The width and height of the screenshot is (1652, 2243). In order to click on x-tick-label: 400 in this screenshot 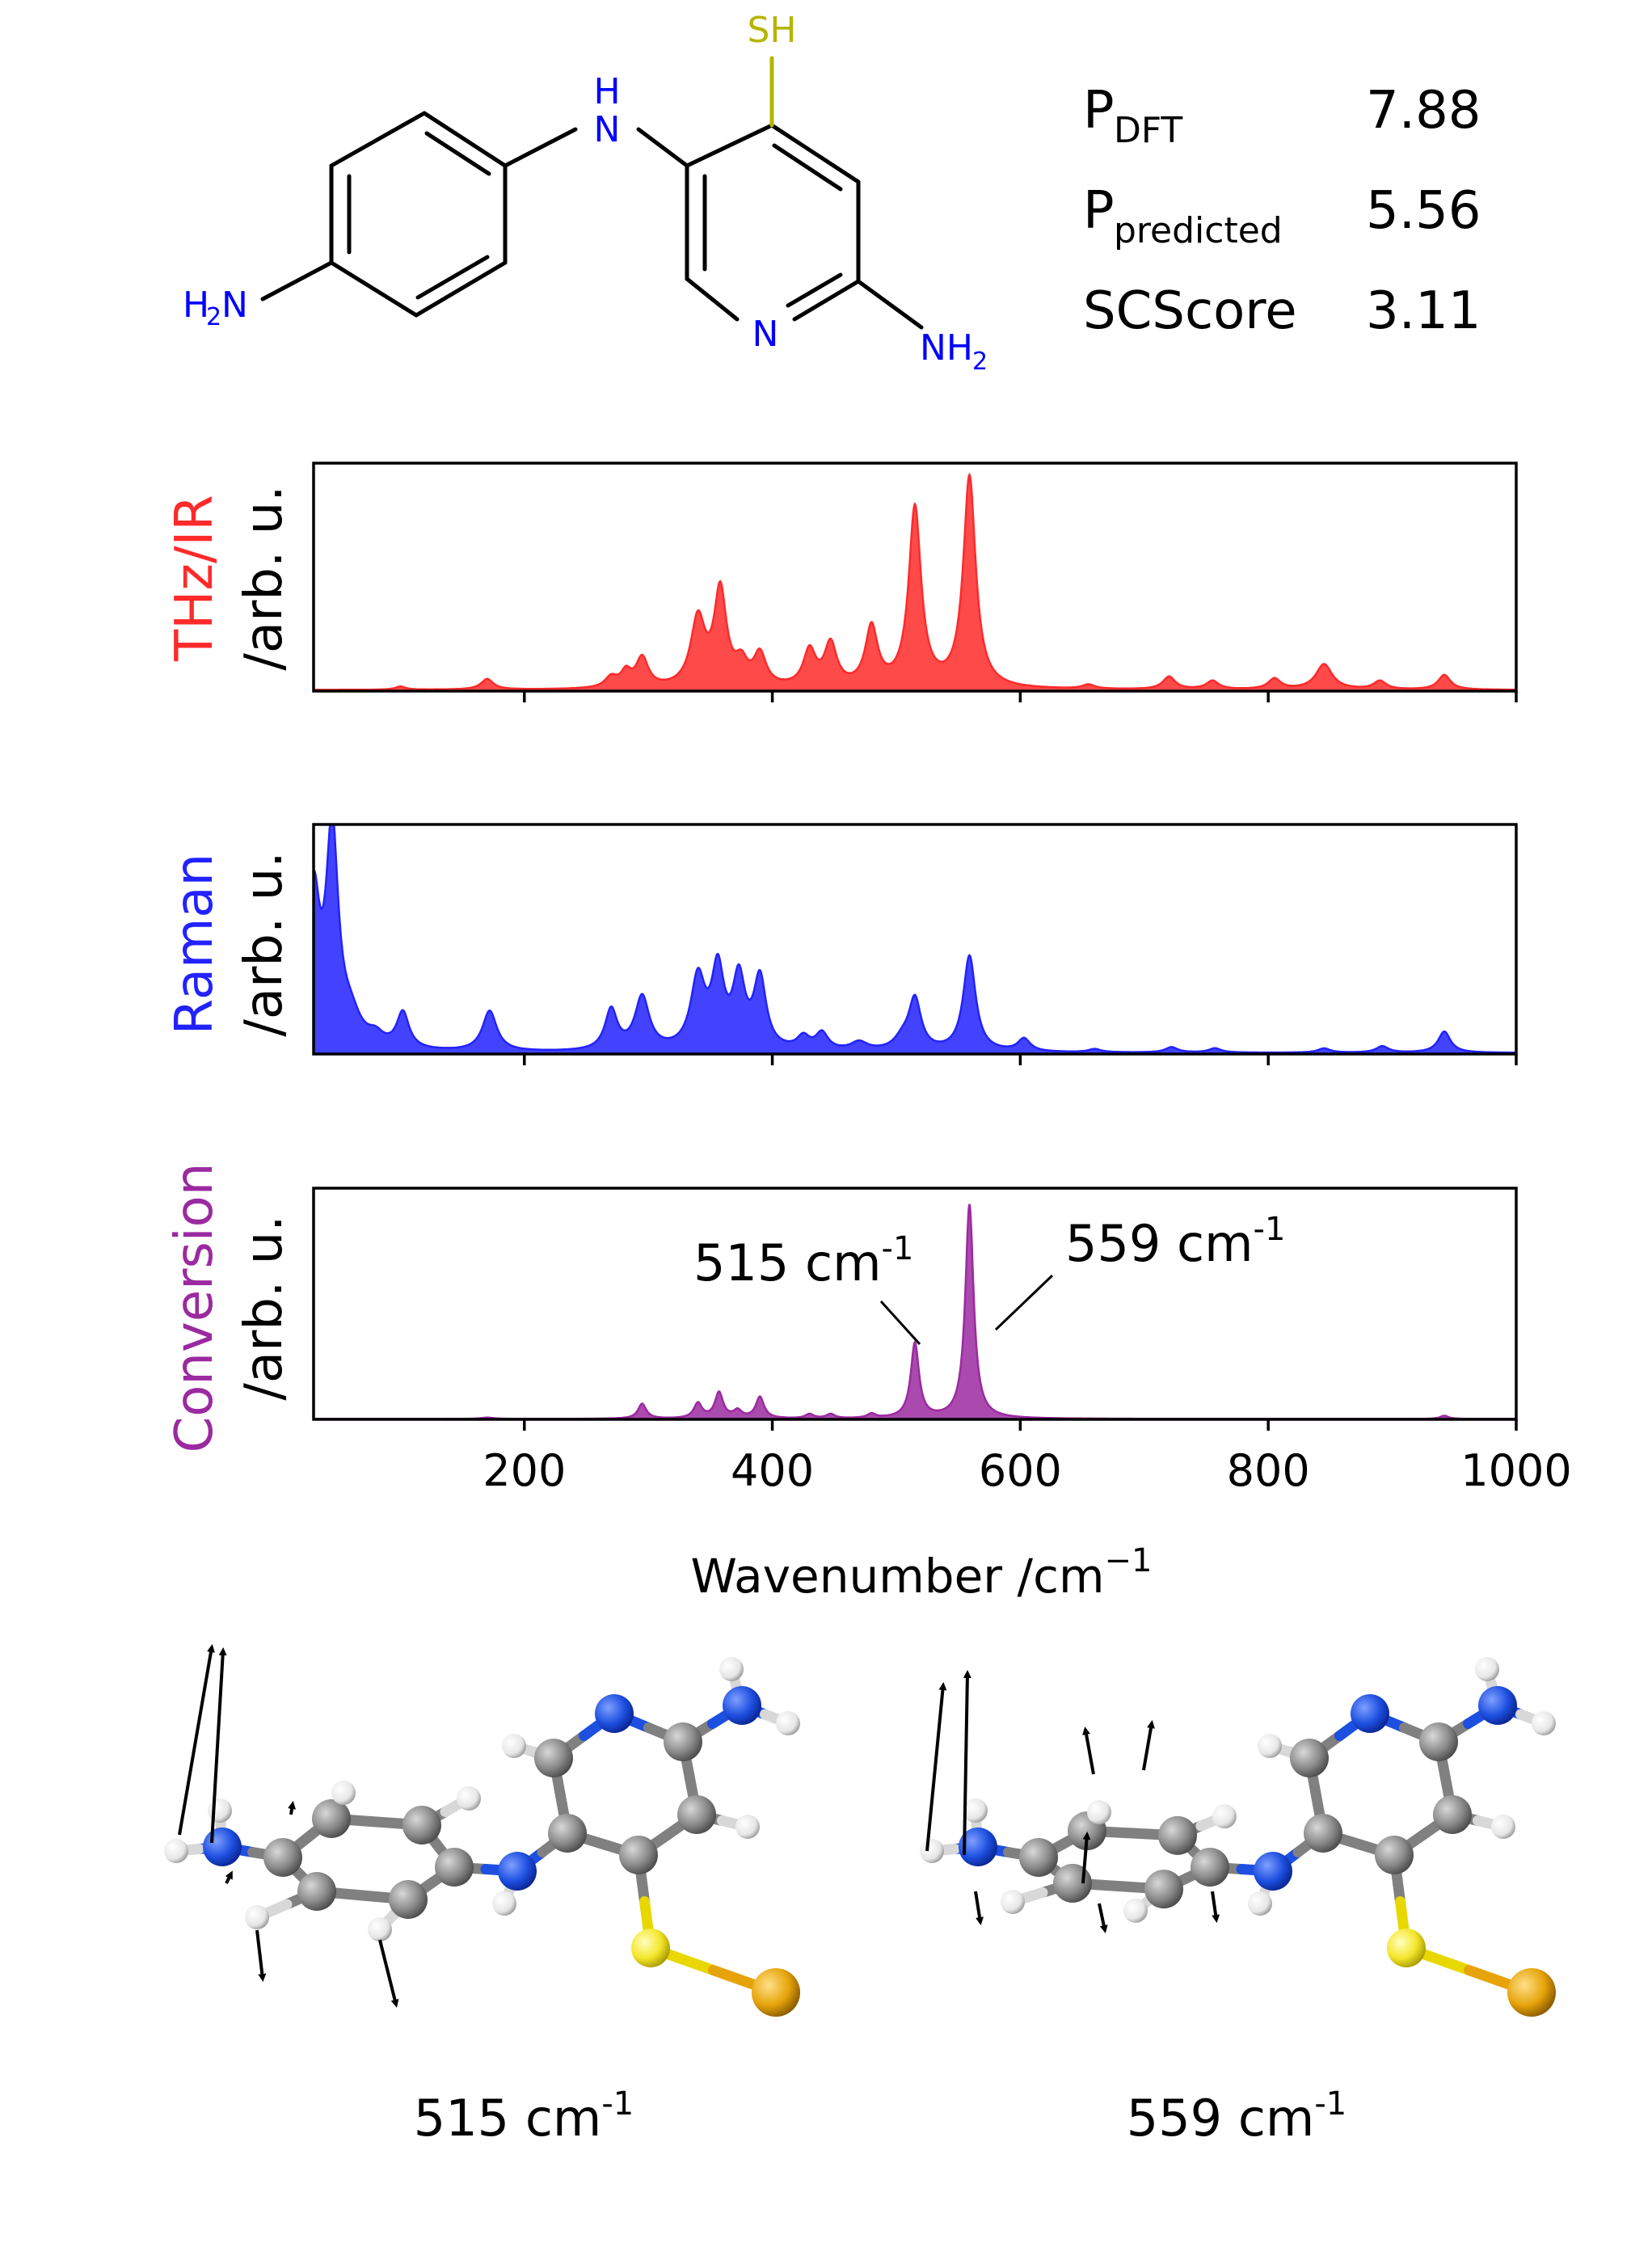, I will do `click(773, 1470)`.